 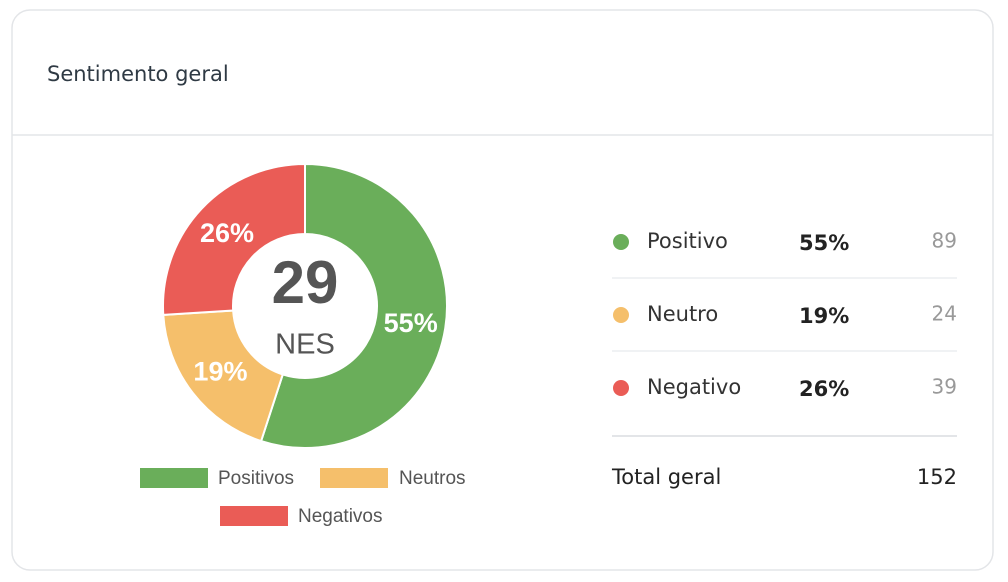 What do you see at coordinates (220, 372) in the screenshot?
I see `slice-label: 19%` at bounding box center [220, 372].